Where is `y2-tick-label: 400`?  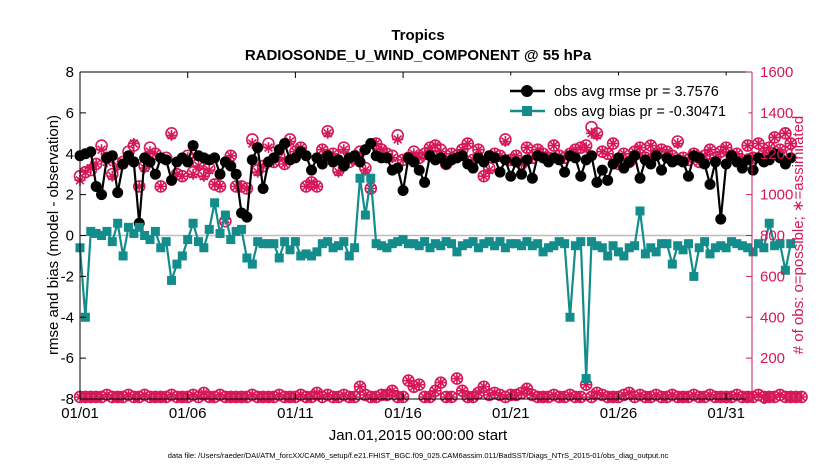 y2-tick-label: 400 is located at coordinates (772, 317).